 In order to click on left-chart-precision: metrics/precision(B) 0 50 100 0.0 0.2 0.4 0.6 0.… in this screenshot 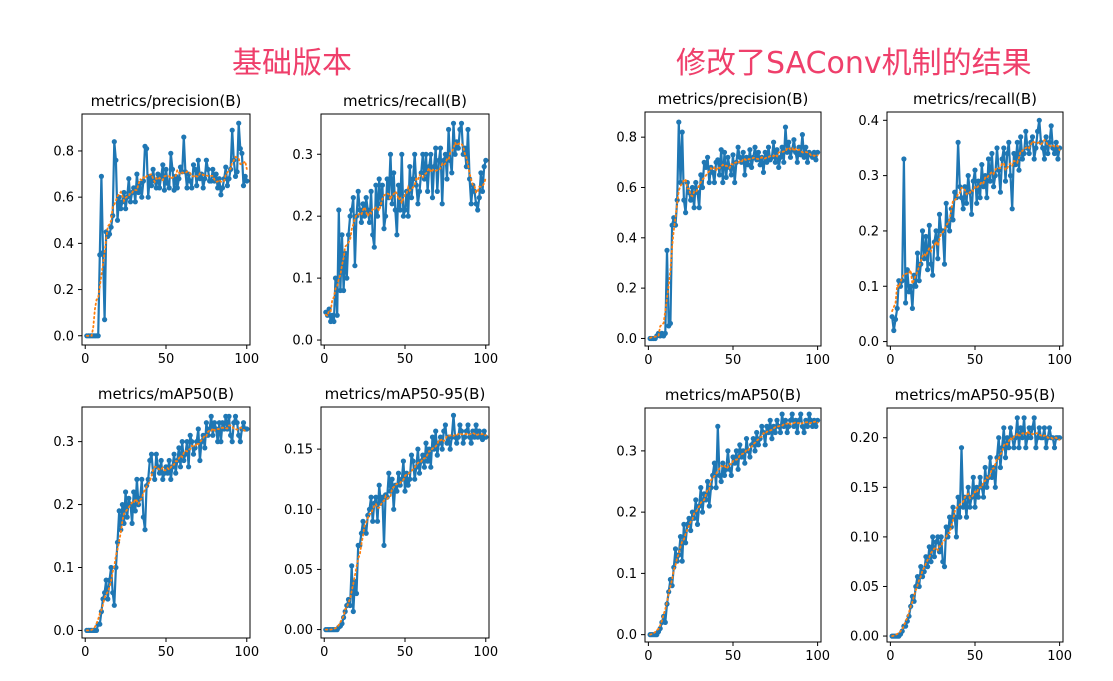, I will do `click(156, 229)`.